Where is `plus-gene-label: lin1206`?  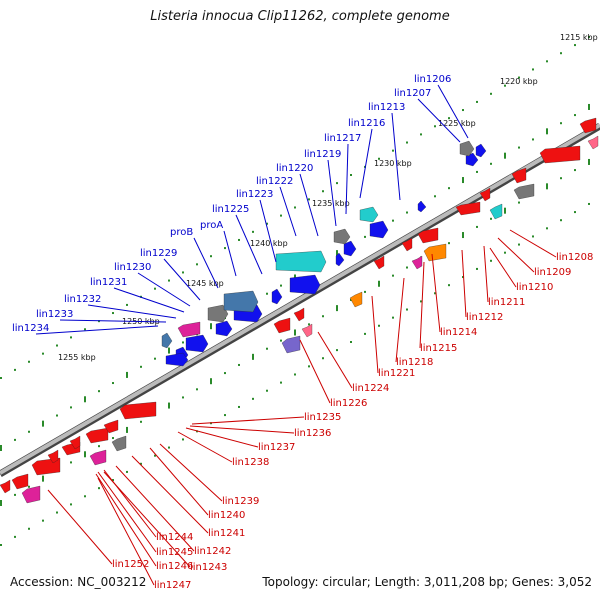 plus-gene-label: lin1206 is located at coordinates (432, 79).